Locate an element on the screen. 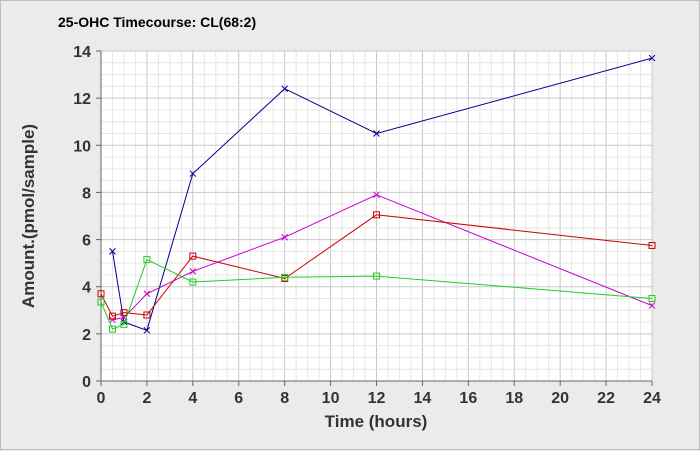 The width and height of the screenshot is (700, 451). y-tick-label: 4 is located at coordinates (86, 288).